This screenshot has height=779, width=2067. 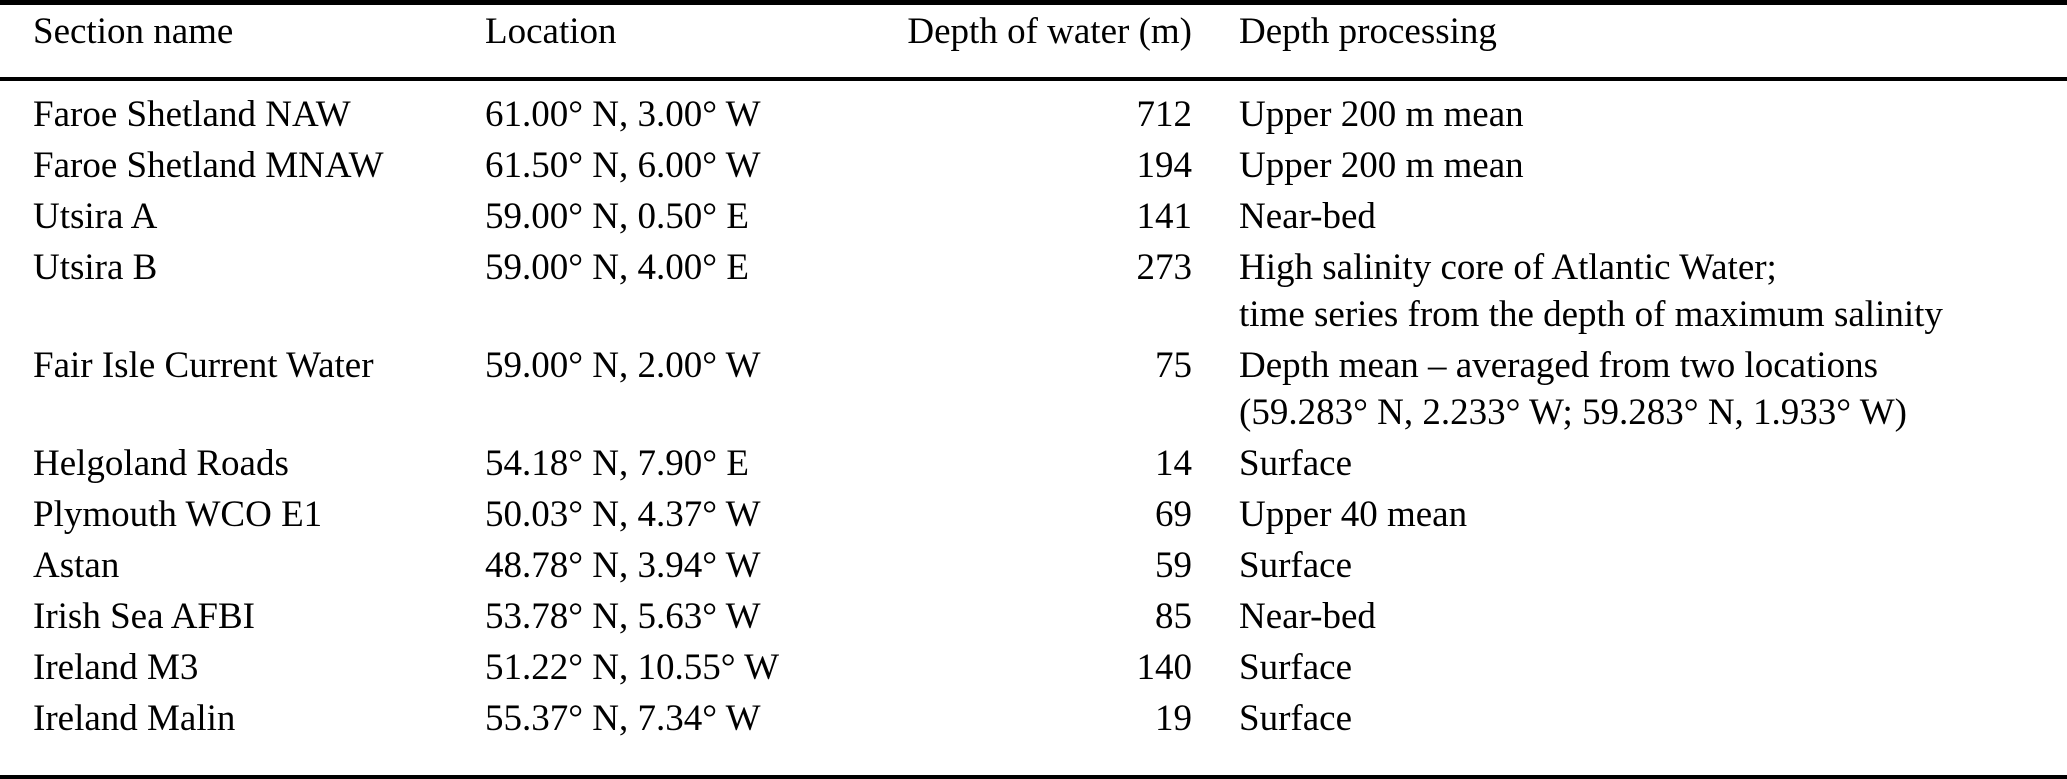 What do you see at coordinates (1033, 216) in the screenshot?
I see `table-row: Utsira A 59.00° N, 0.50° E 141 Near-bed` at bounding box center [1033, 216].